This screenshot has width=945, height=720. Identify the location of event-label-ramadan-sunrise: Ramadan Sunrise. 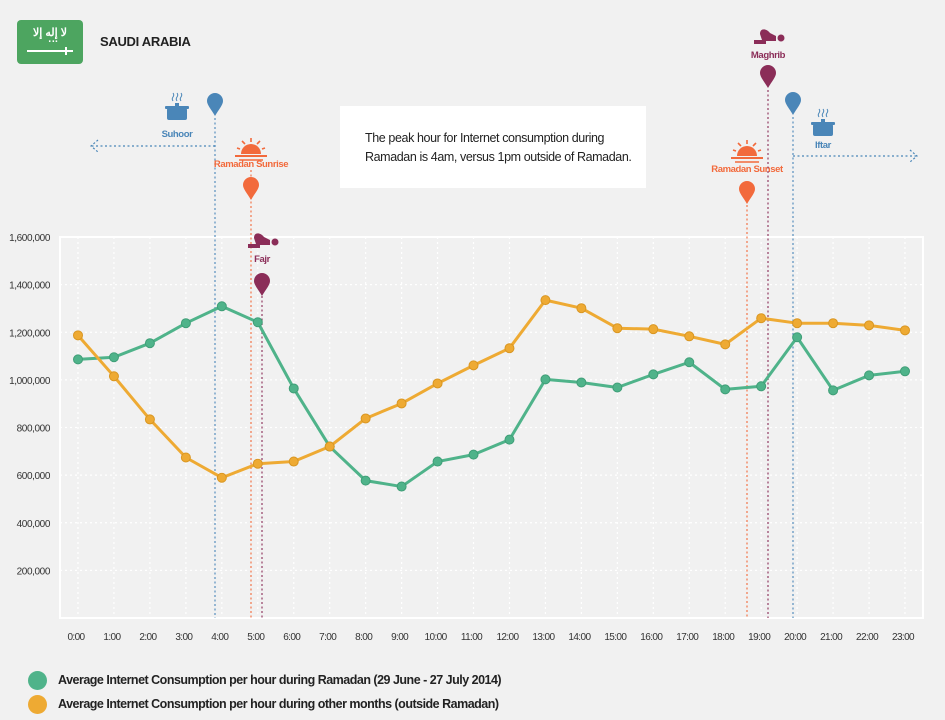
(251, 164).